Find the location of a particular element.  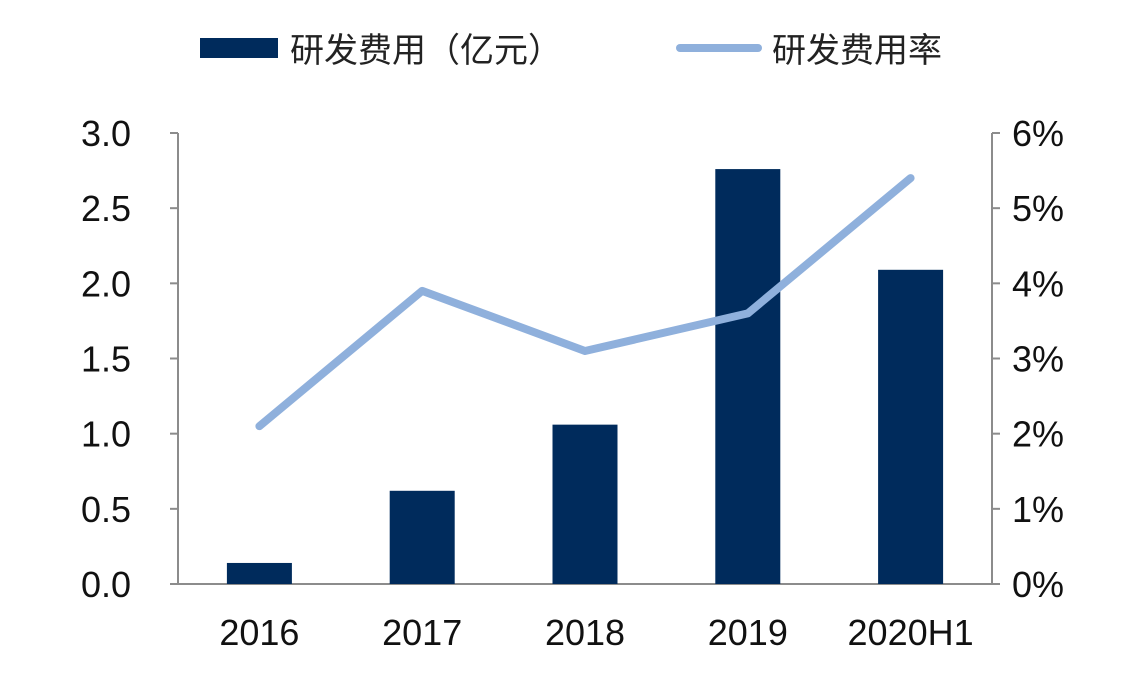

legend-bar-label: 研发费用（亿元） is located at coordinates (426, 51).